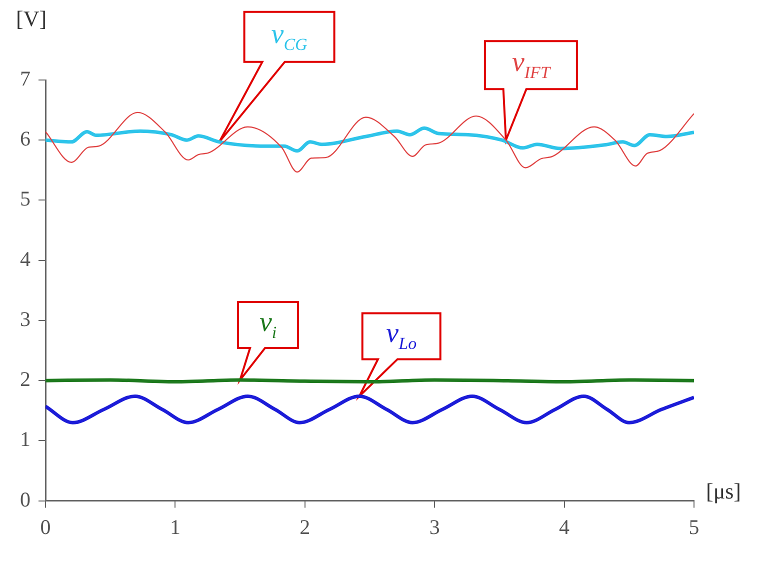 The image size is (760, 561). Describe the element at coordinates (694, 526) in the screenshot. I see `x-tick-label: 5` at that location.